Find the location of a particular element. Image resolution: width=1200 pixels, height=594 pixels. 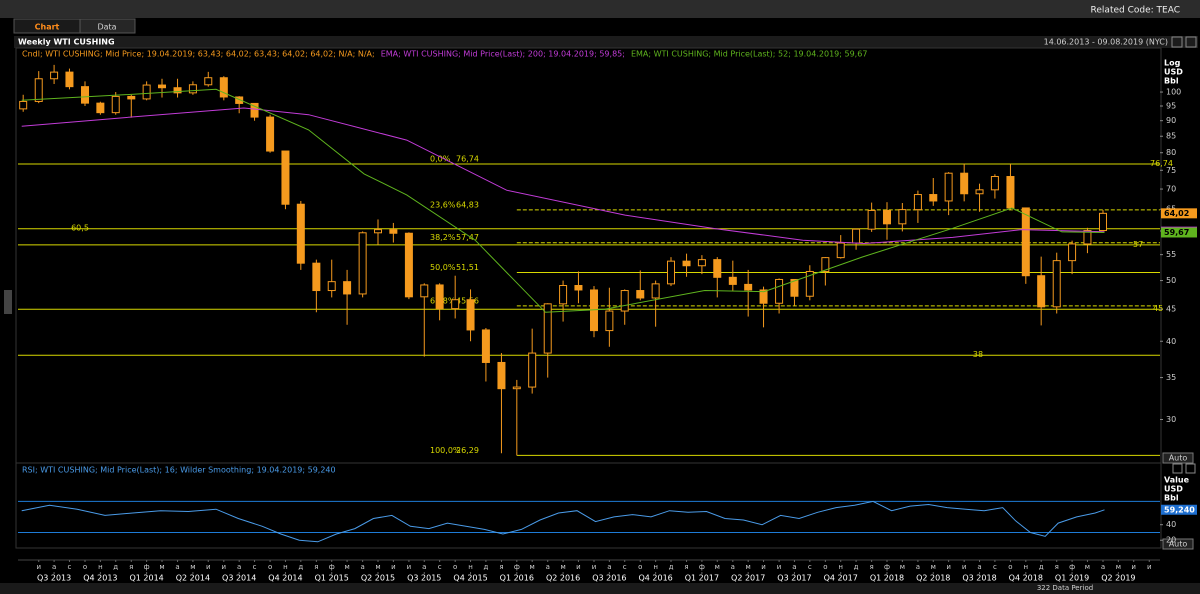

rsi-panel is located at coordinates (588, 505).